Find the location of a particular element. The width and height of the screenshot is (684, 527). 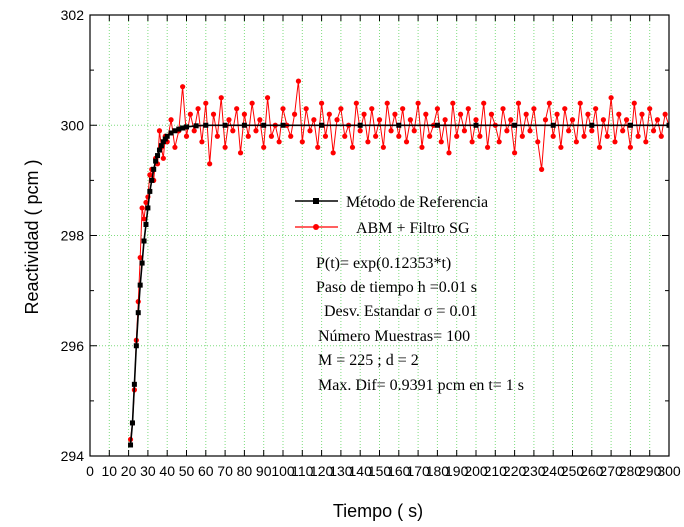

x-tick-label: 70 is located at coordinates (225, 471).